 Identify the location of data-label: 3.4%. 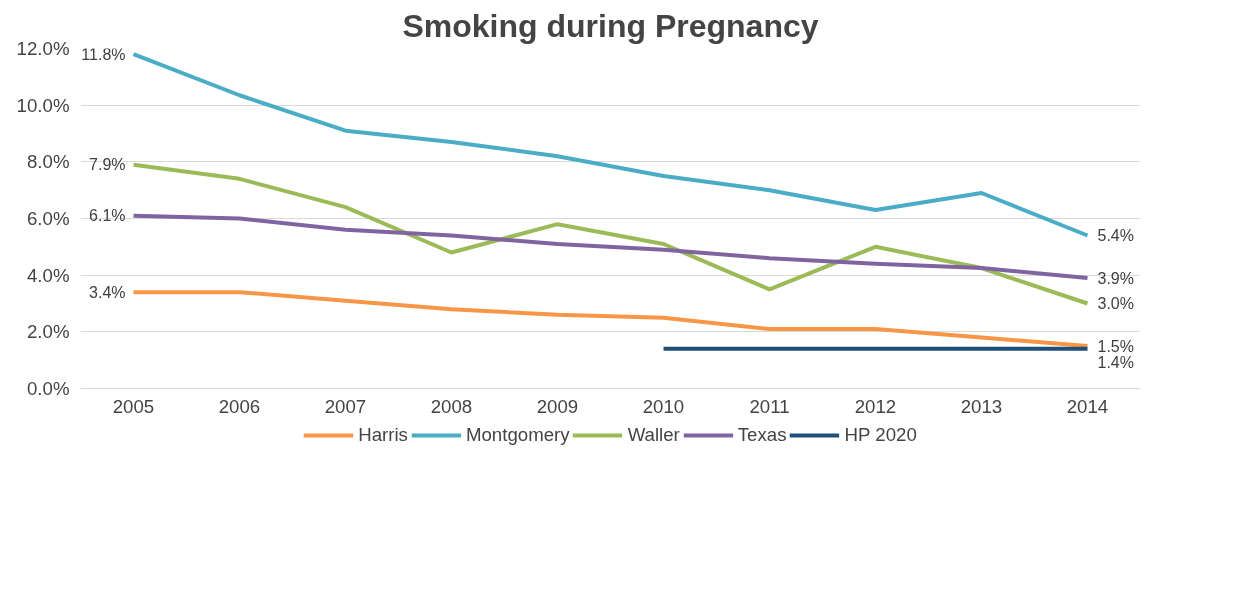
(107, 292).